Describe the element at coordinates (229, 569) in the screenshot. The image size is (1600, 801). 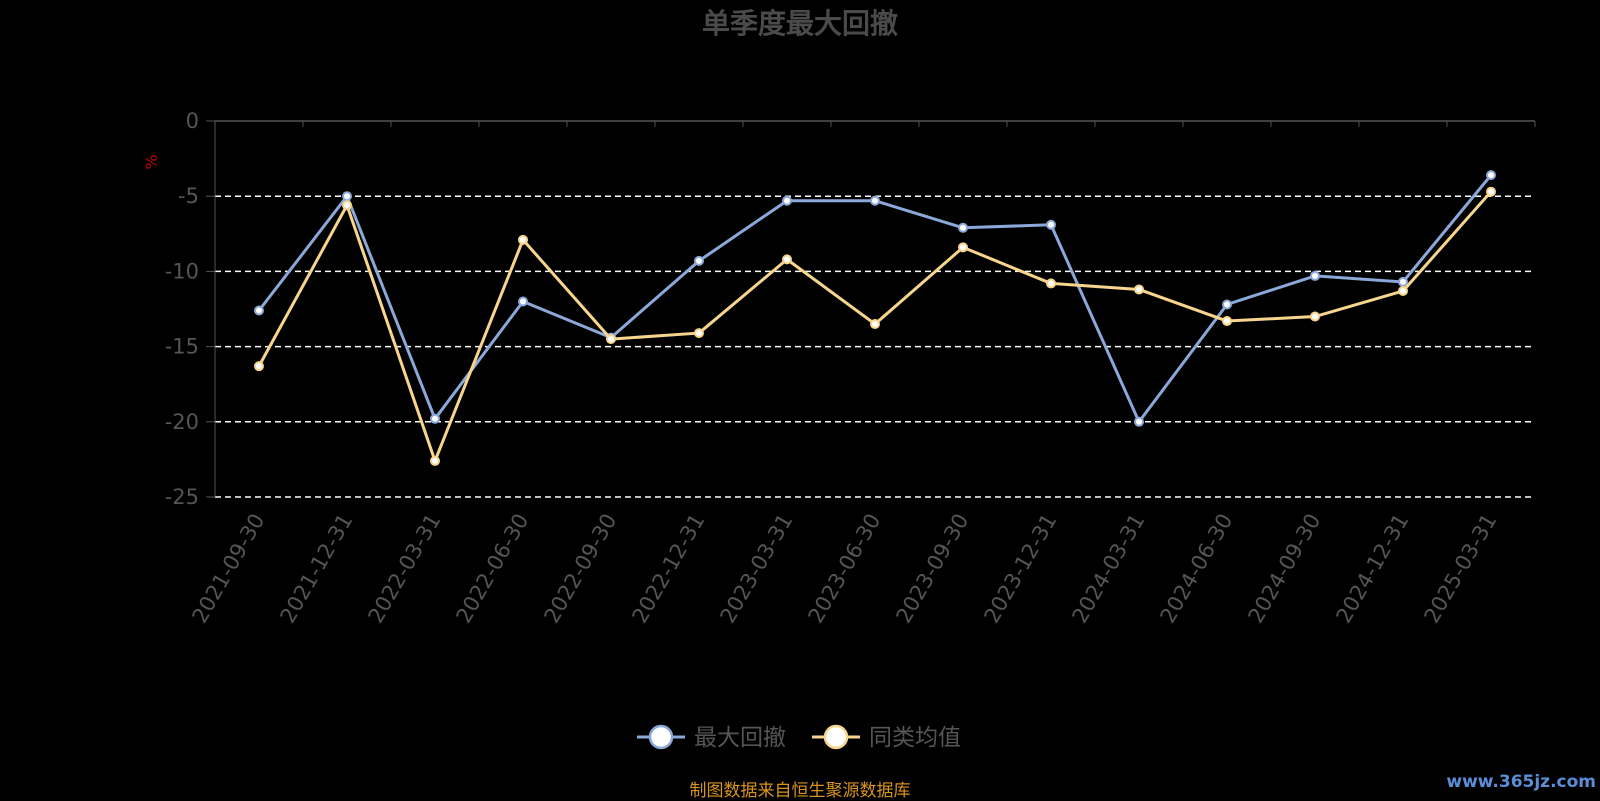
I see `x-tick-label: 2021-09-30` at that location.